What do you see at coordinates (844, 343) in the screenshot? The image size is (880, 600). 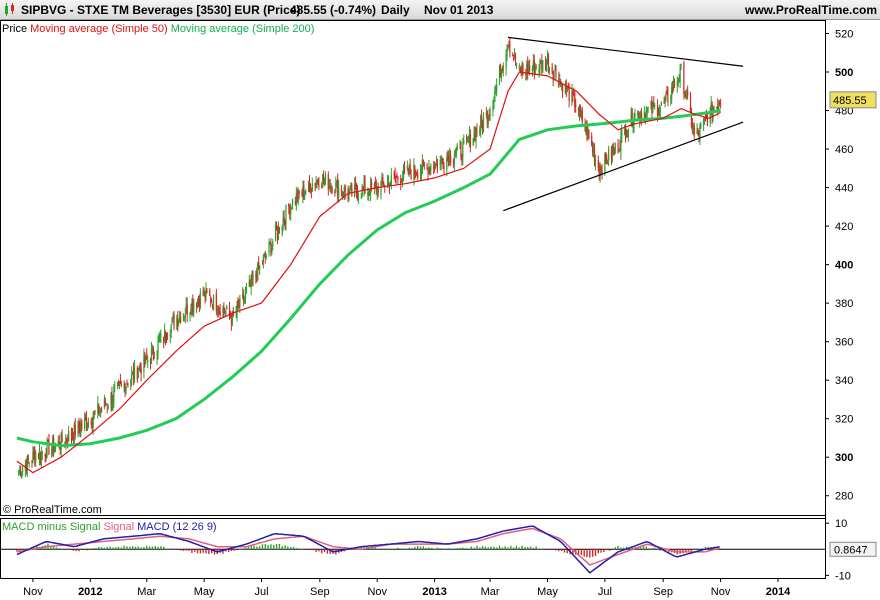 I see `price-y-tick-label: 360` at bounding box center [844, 343].